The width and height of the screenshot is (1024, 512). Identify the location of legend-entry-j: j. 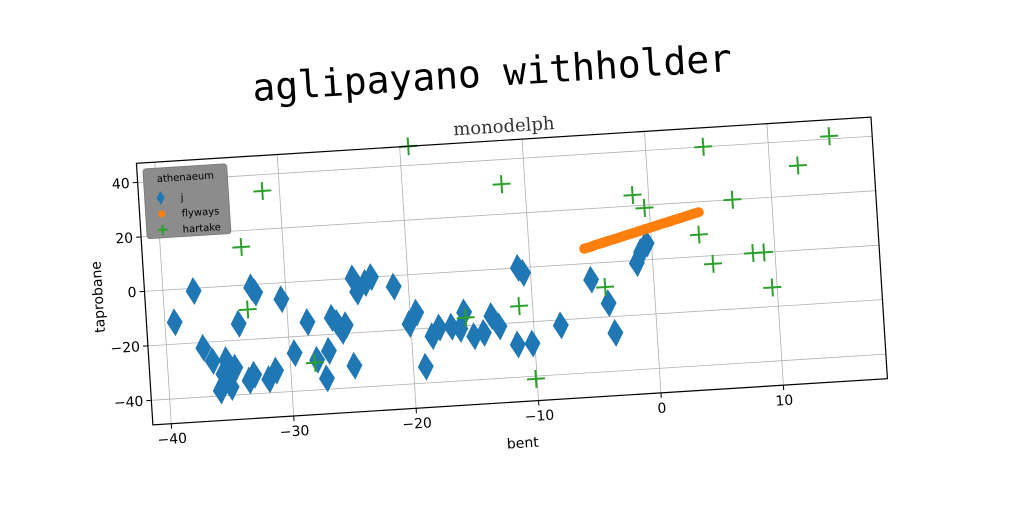
(170, 197).